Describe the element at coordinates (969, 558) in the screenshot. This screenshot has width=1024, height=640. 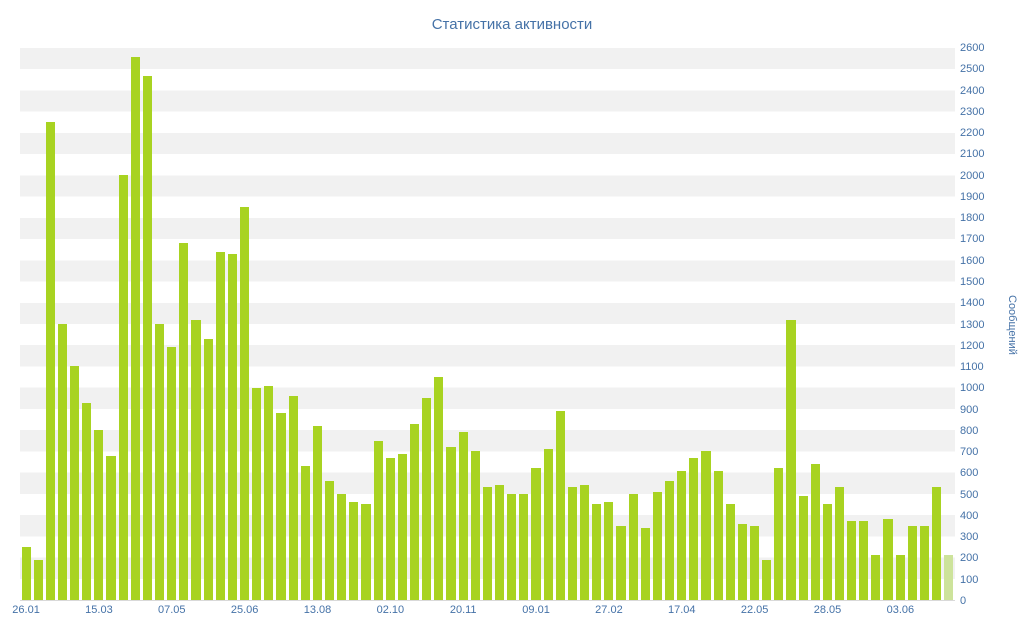
I see `y-axis-tick-label: 200` at that location.